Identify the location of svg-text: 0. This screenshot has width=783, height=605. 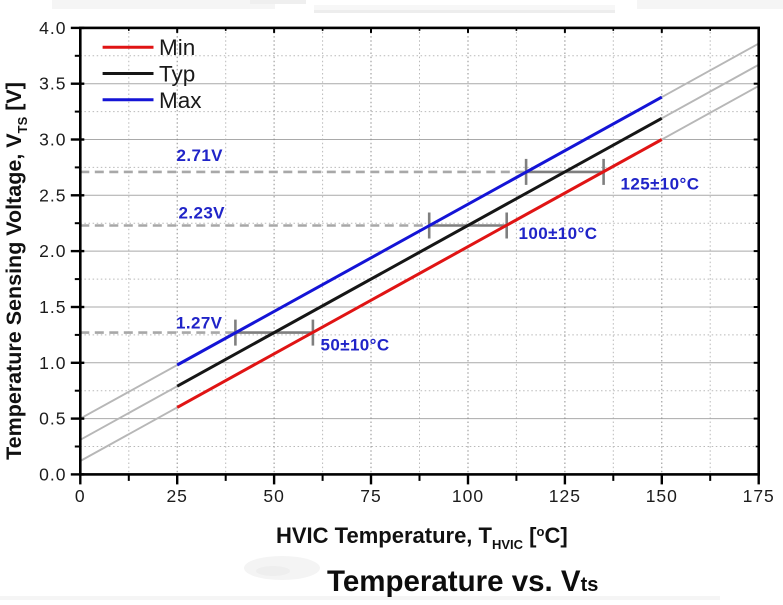
(80, 496).